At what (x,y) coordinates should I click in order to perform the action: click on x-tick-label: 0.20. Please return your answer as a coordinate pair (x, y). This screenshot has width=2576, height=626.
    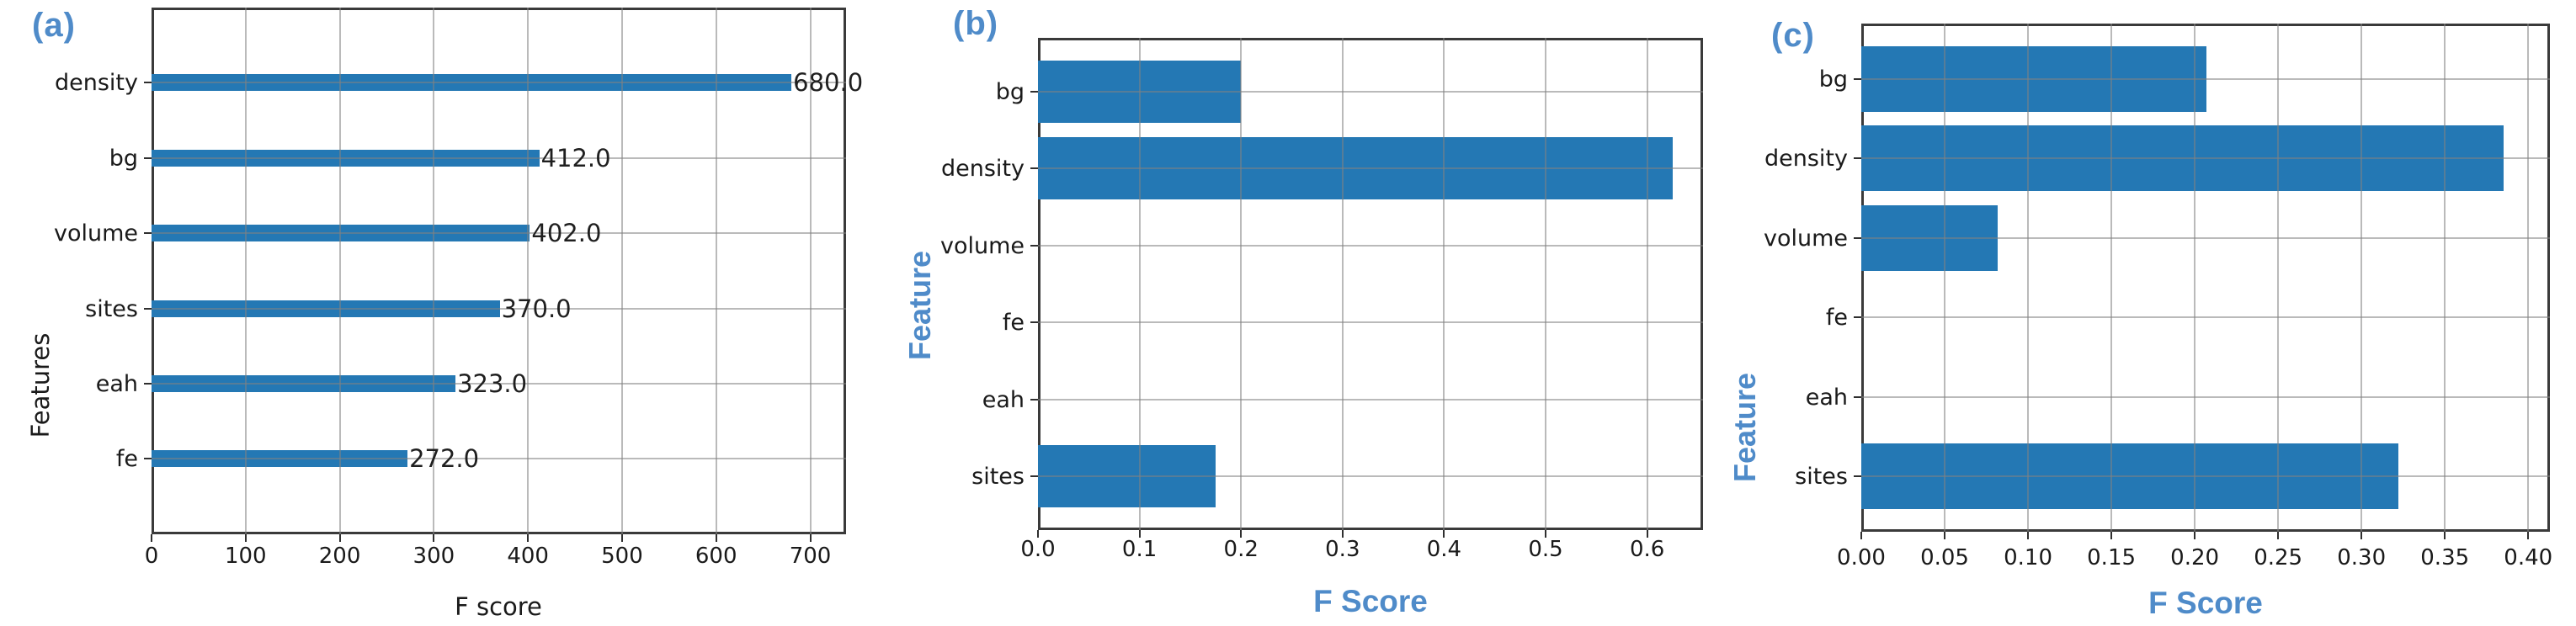
    Looking at the image, I should click on (2195, 557).